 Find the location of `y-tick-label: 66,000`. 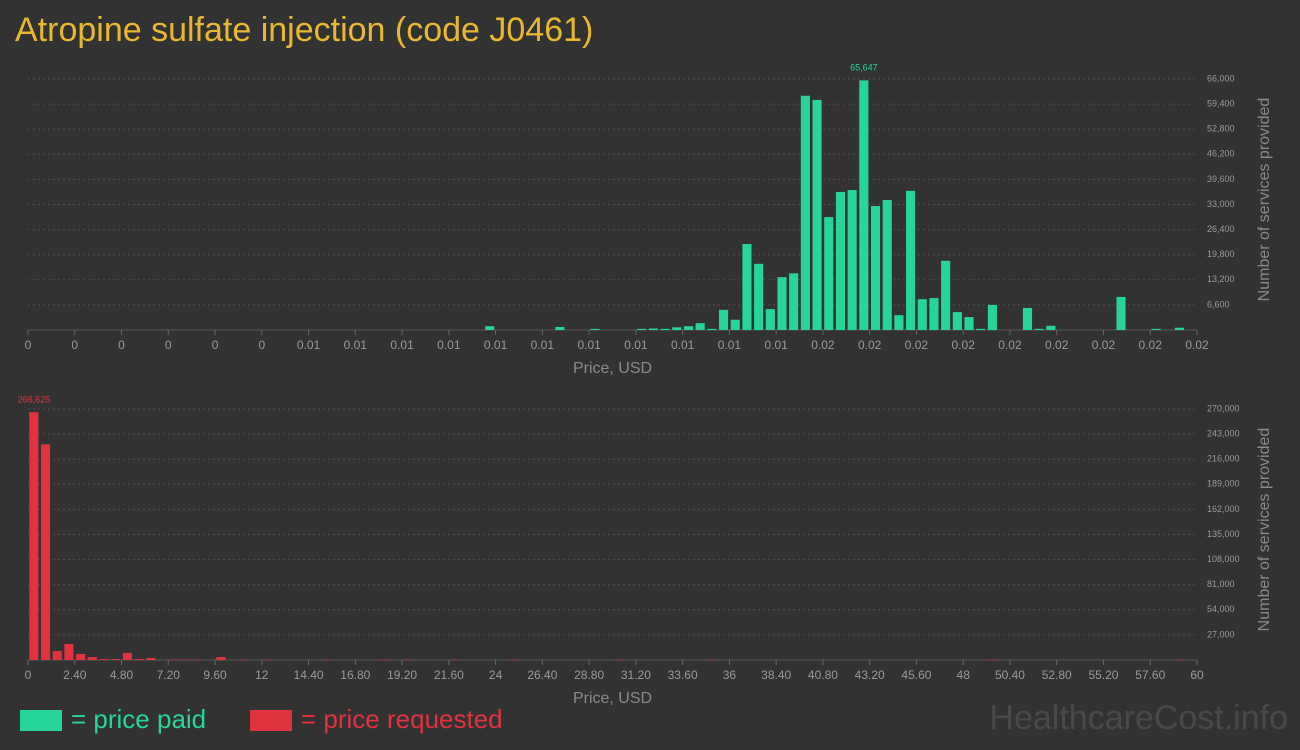

y-tick-label: 66,000 is located at coordinates (1221, 78).